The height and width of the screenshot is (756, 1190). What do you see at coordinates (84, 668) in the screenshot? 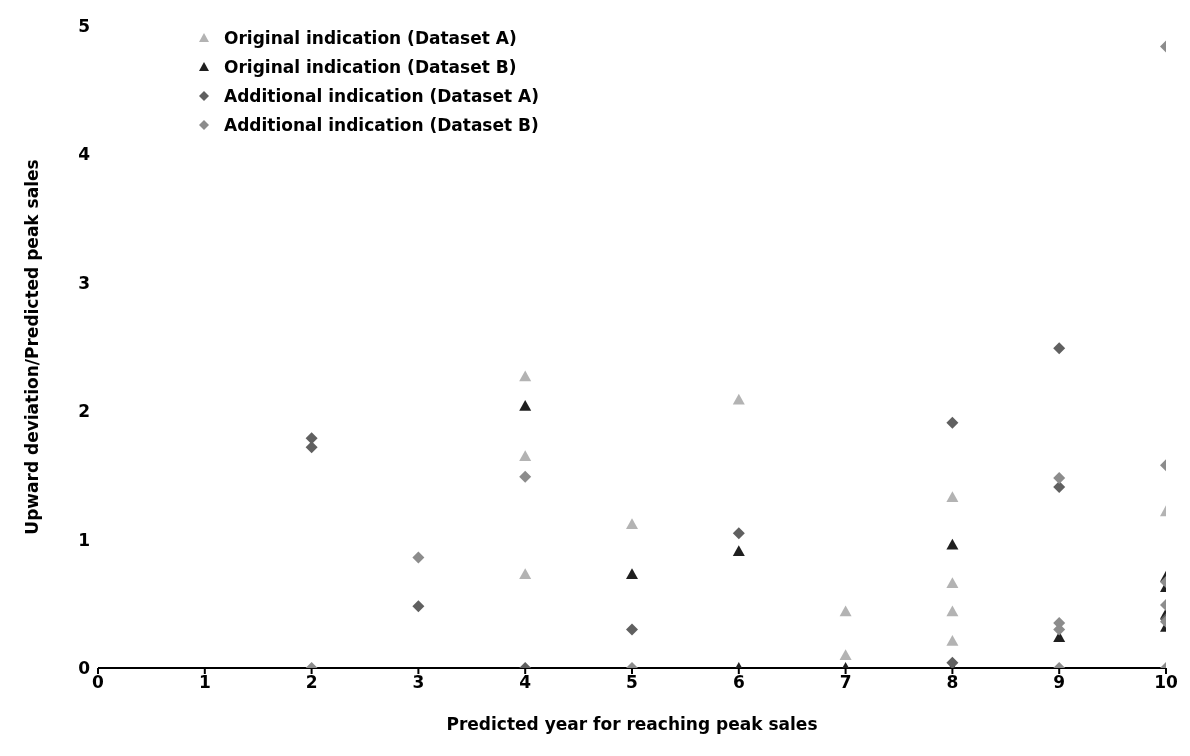
I see `y-tick-label: 0` at bounding box center [84, 668].